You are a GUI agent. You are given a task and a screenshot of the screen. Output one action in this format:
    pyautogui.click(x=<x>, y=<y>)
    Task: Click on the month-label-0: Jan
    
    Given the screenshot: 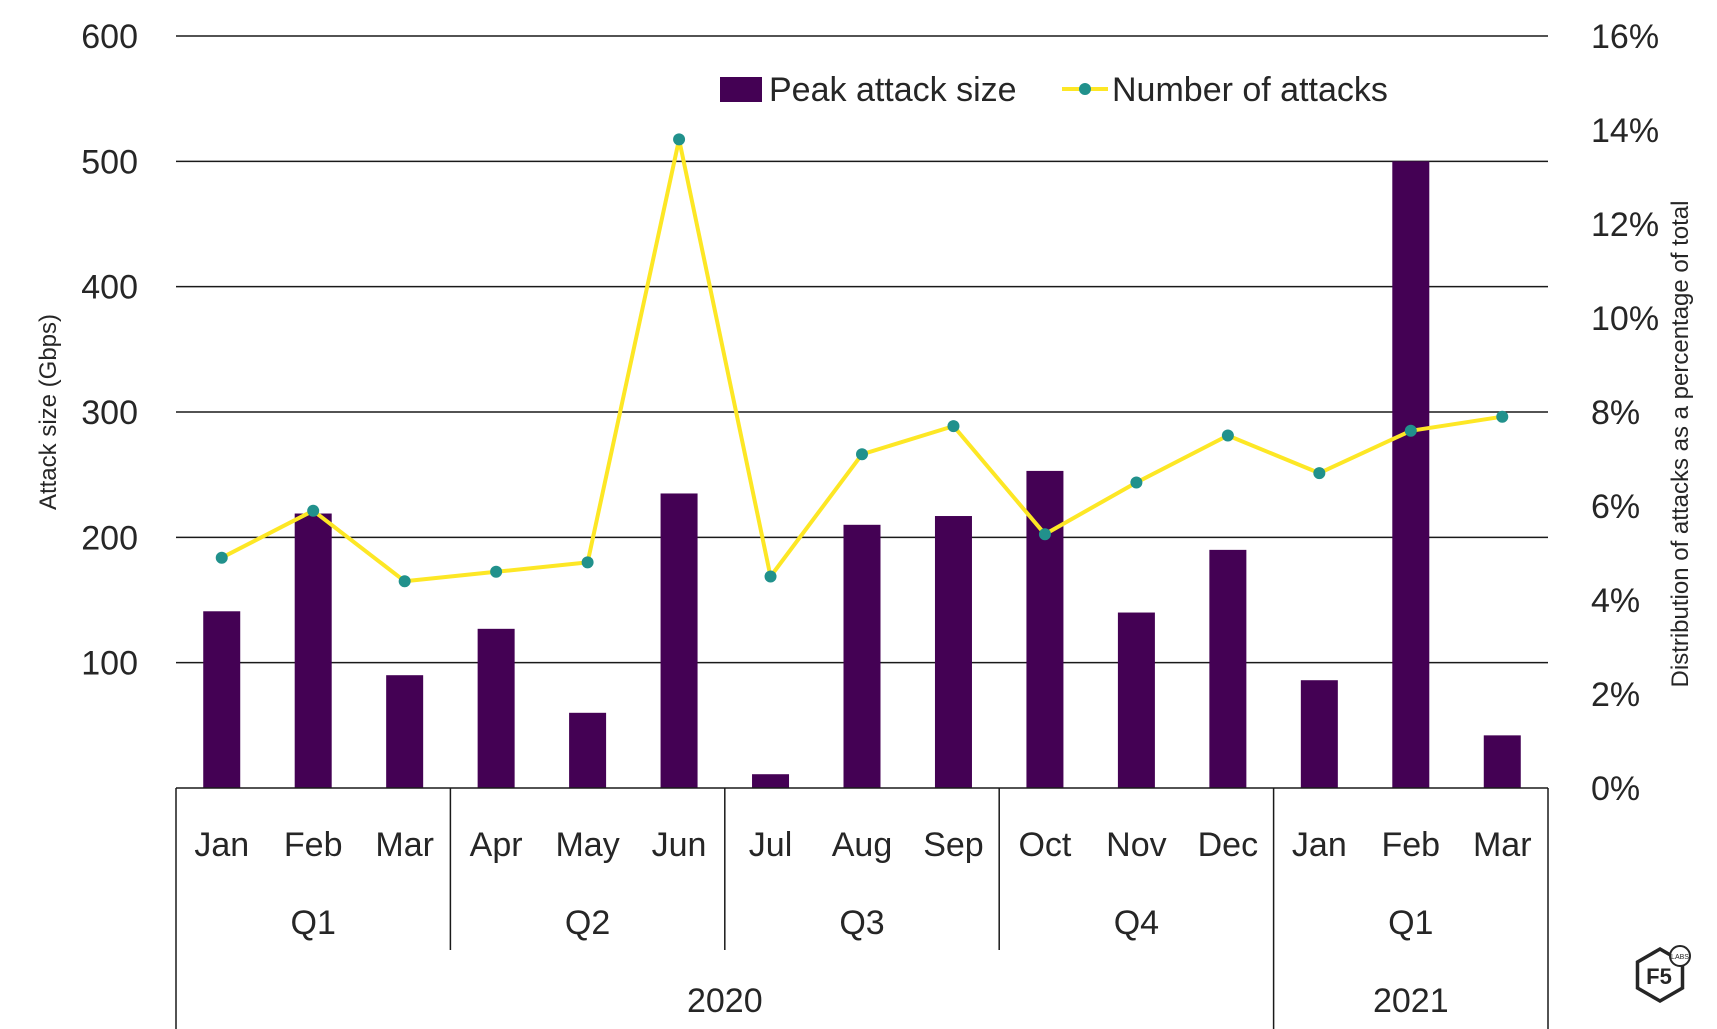 What is the action you would take?
    pyautogui.click(x=221, y=845)
    